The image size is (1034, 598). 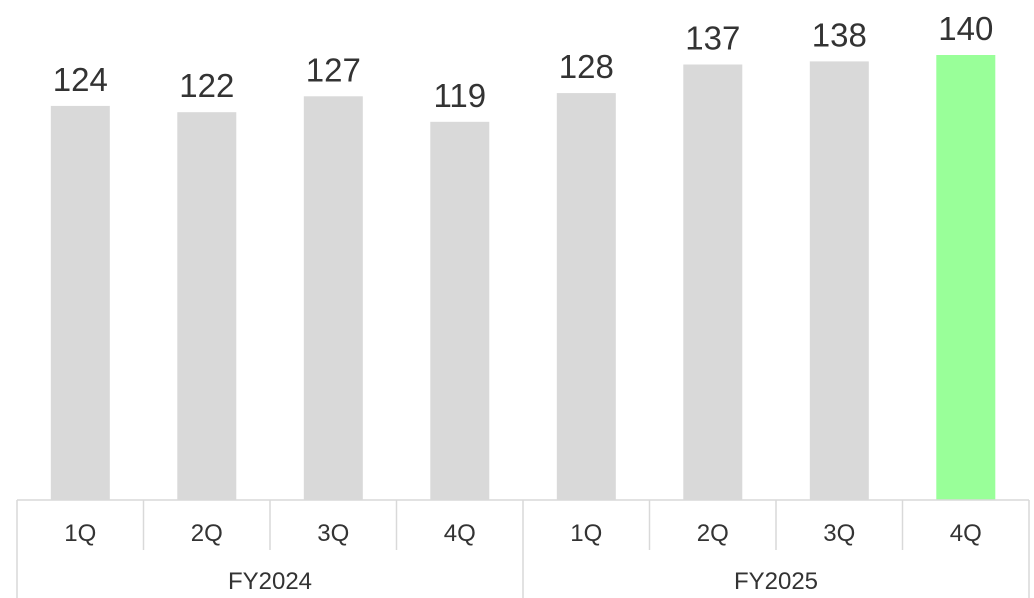 I want to click on data-label-5: 128, so click(x=586, y=66).